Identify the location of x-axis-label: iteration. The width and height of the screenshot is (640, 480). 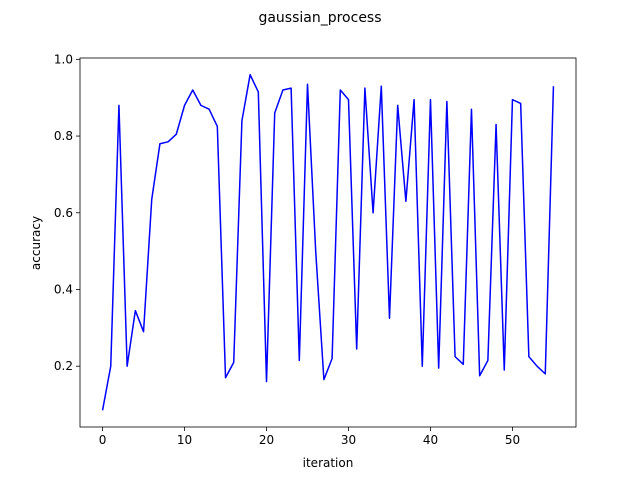
(328, 463).